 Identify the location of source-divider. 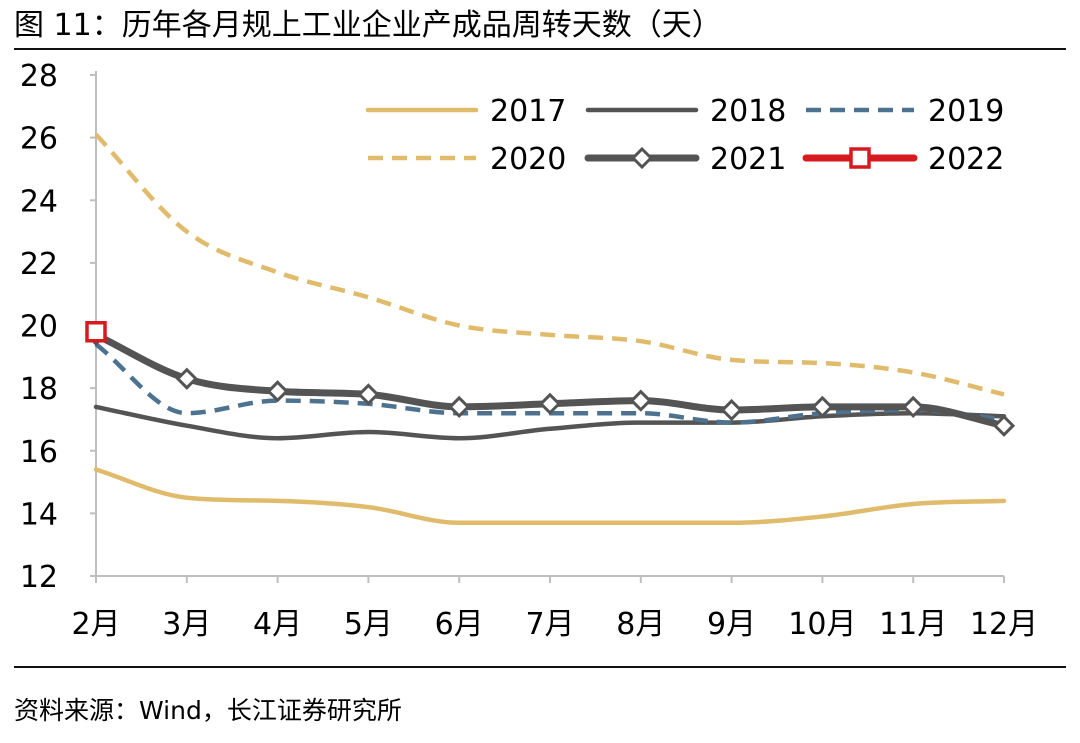
(540, 667).